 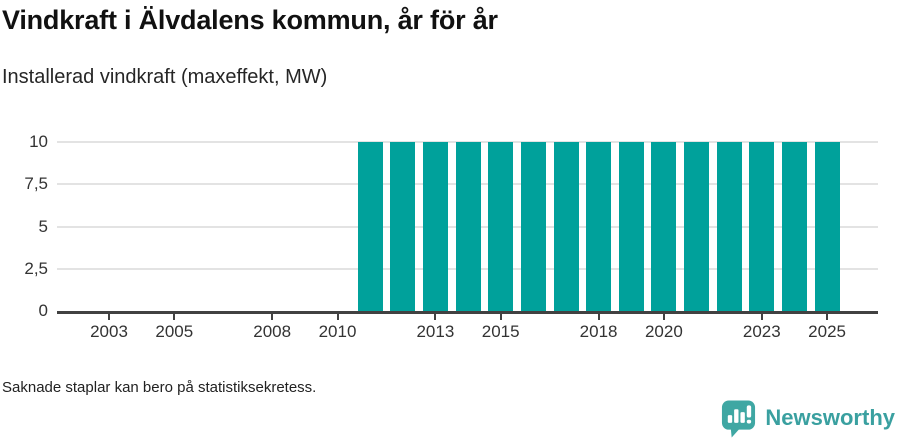 I want to click on y-axis-label: 7,5, so click(x=36, y=184).